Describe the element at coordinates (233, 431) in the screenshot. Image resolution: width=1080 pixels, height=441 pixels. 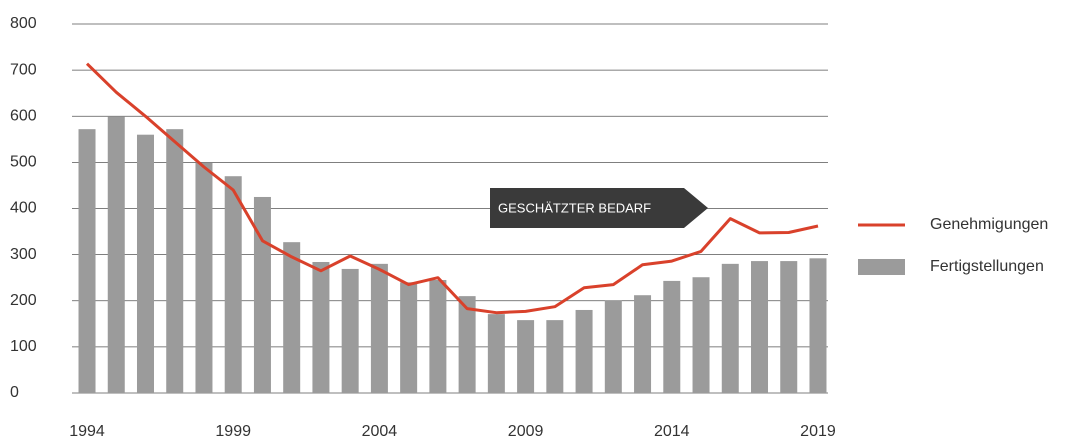
I see `x-tick-label: 1999` at that location.